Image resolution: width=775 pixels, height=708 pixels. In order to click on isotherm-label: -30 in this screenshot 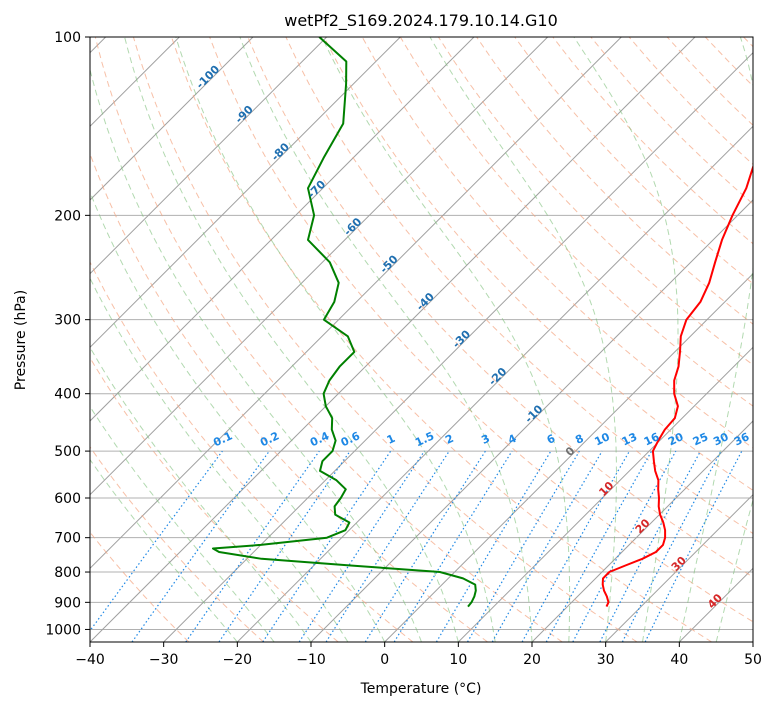, I will do `click(461, 338)`.